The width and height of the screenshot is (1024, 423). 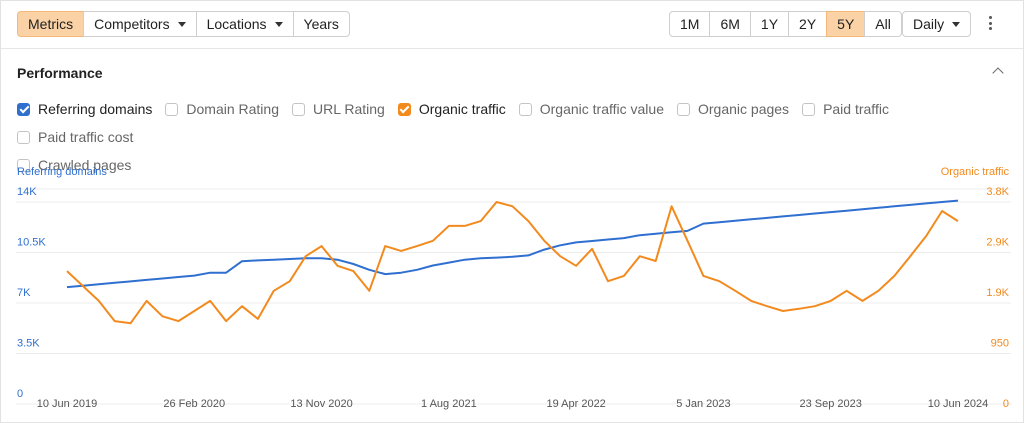 I want to click on x-tick-label: 23 Sep 2023, so click(x=831, y=404).